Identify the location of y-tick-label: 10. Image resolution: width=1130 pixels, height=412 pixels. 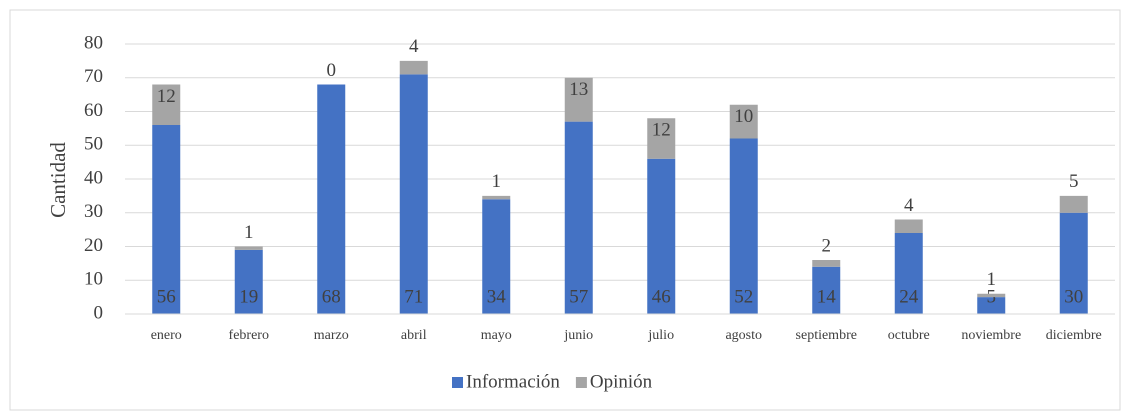
(93, 279).